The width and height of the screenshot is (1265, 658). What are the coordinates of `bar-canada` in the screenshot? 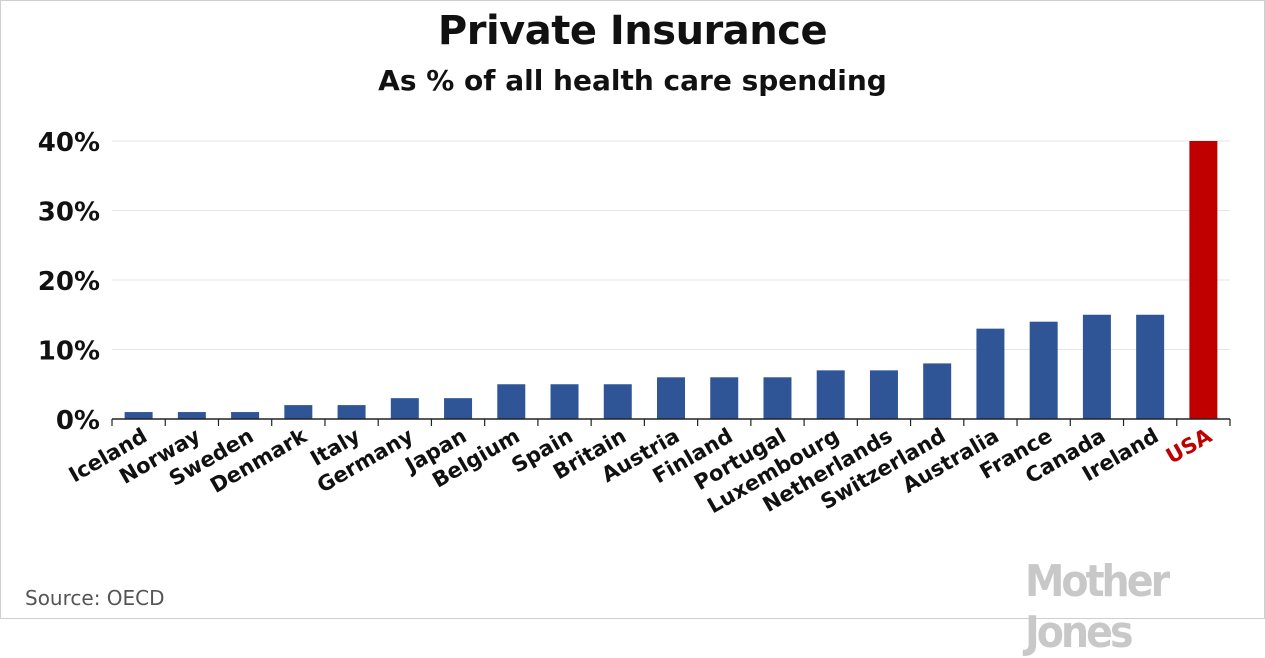 It's located at (1096, 366).